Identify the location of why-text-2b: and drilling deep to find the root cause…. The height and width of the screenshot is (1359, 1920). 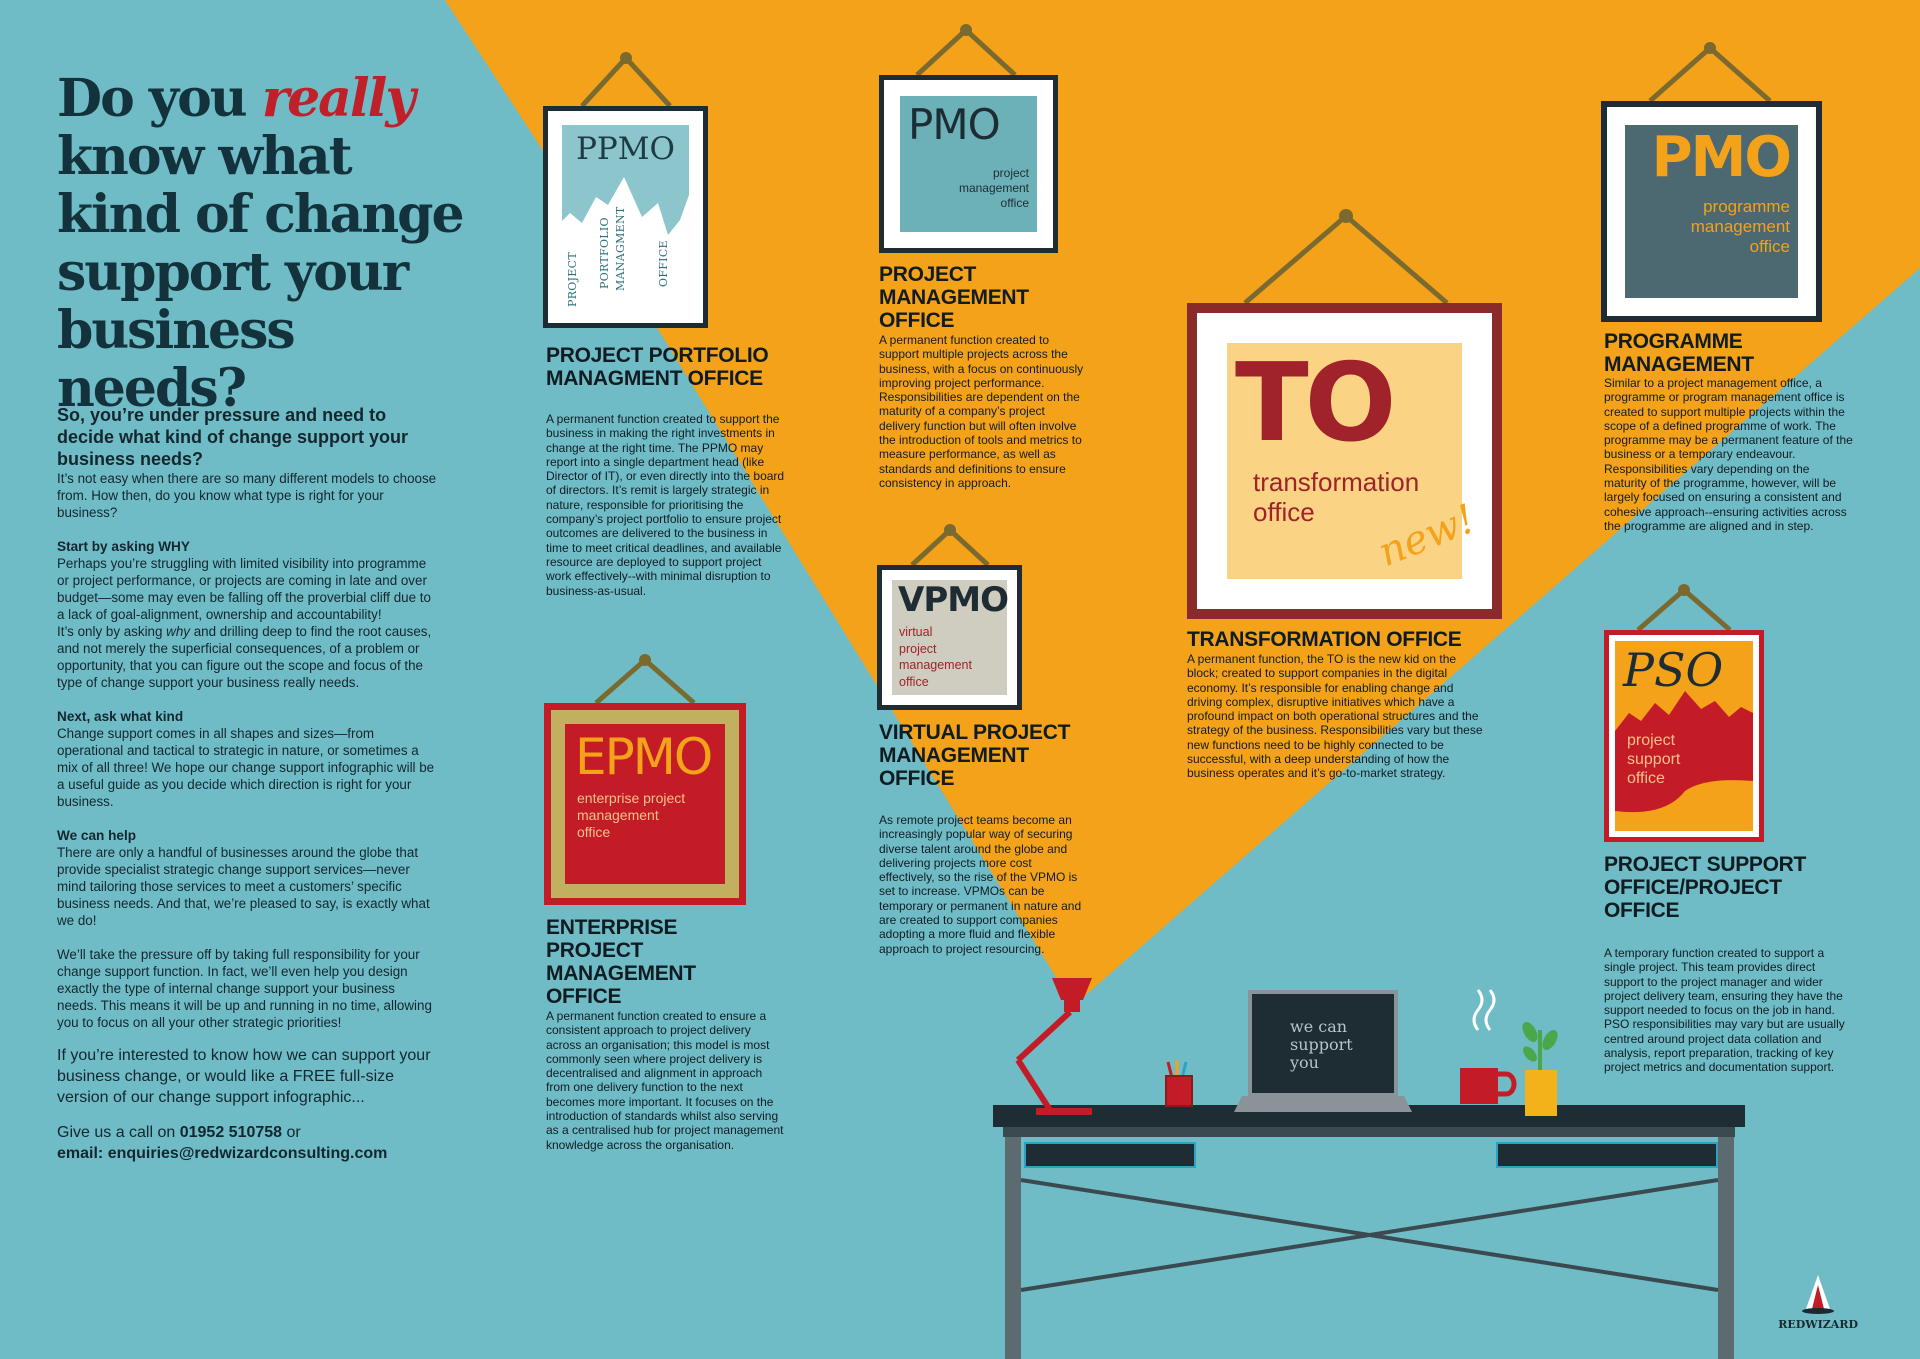
(244, 657).